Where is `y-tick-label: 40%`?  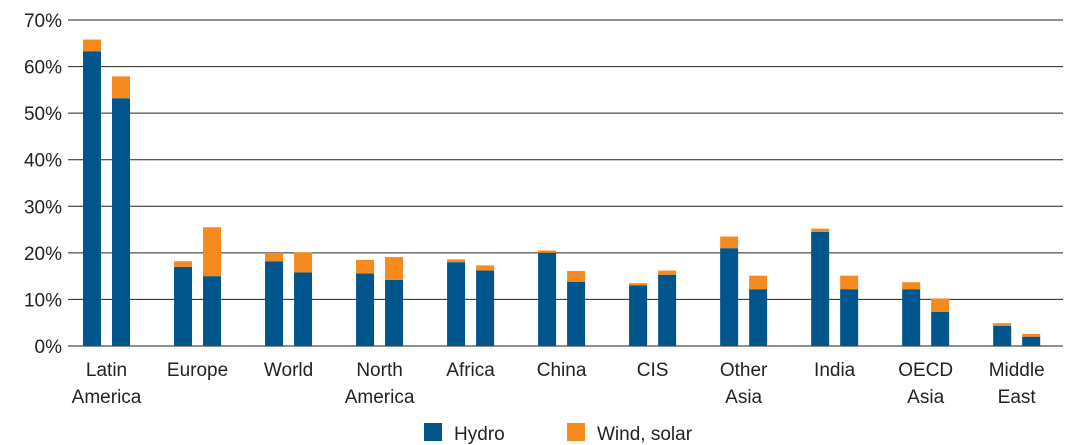
y-tick-label: 40% is located at coordinates (43, 161).